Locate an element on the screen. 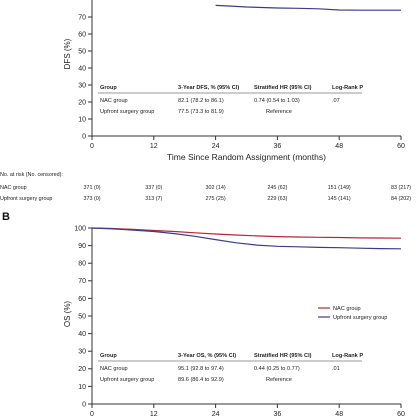  os-y-tick-label: 0 is located at coordinates (84, 404).